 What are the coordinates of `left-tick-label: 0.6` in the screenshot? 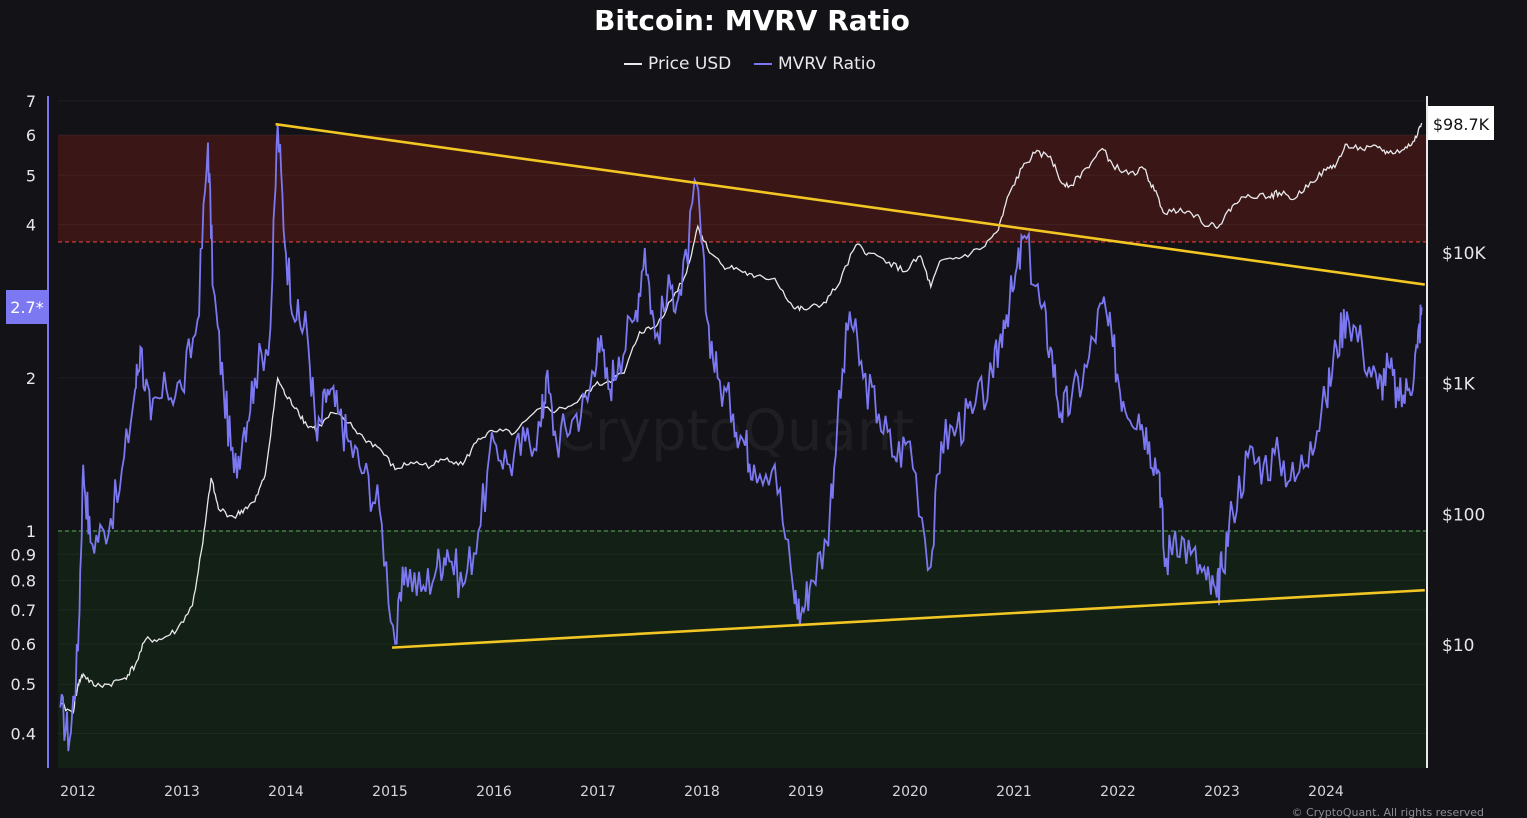 It's located at (23, 644).